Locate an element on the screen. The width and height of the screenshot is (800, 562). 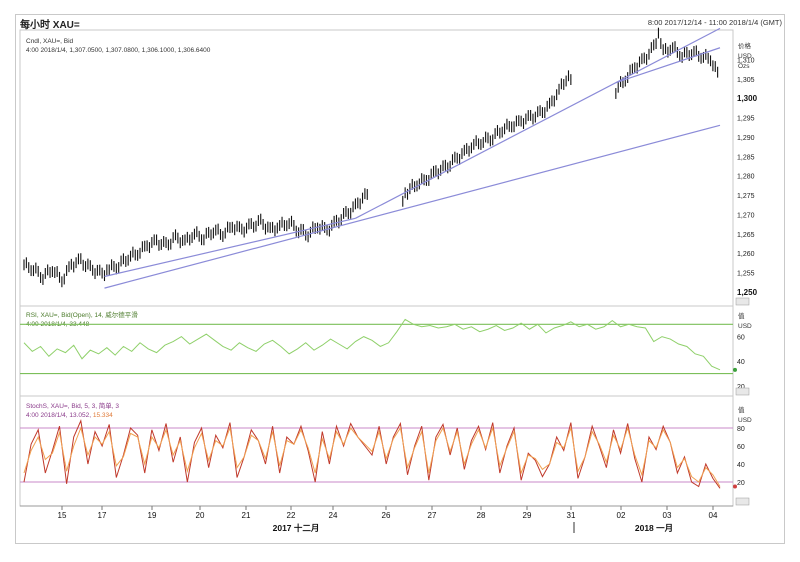
x-tick-label: 28 is located at coordinates (481, 515).